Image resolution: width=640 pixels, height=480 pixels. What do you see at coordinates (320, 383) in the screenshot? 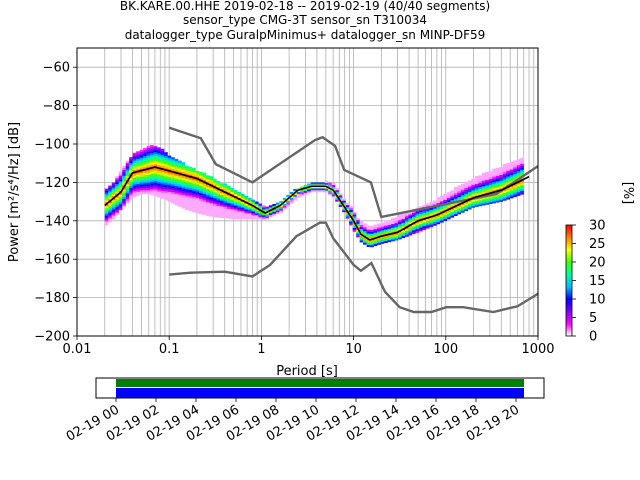
I see `timeline-bar` at bounding box center [320, 383].